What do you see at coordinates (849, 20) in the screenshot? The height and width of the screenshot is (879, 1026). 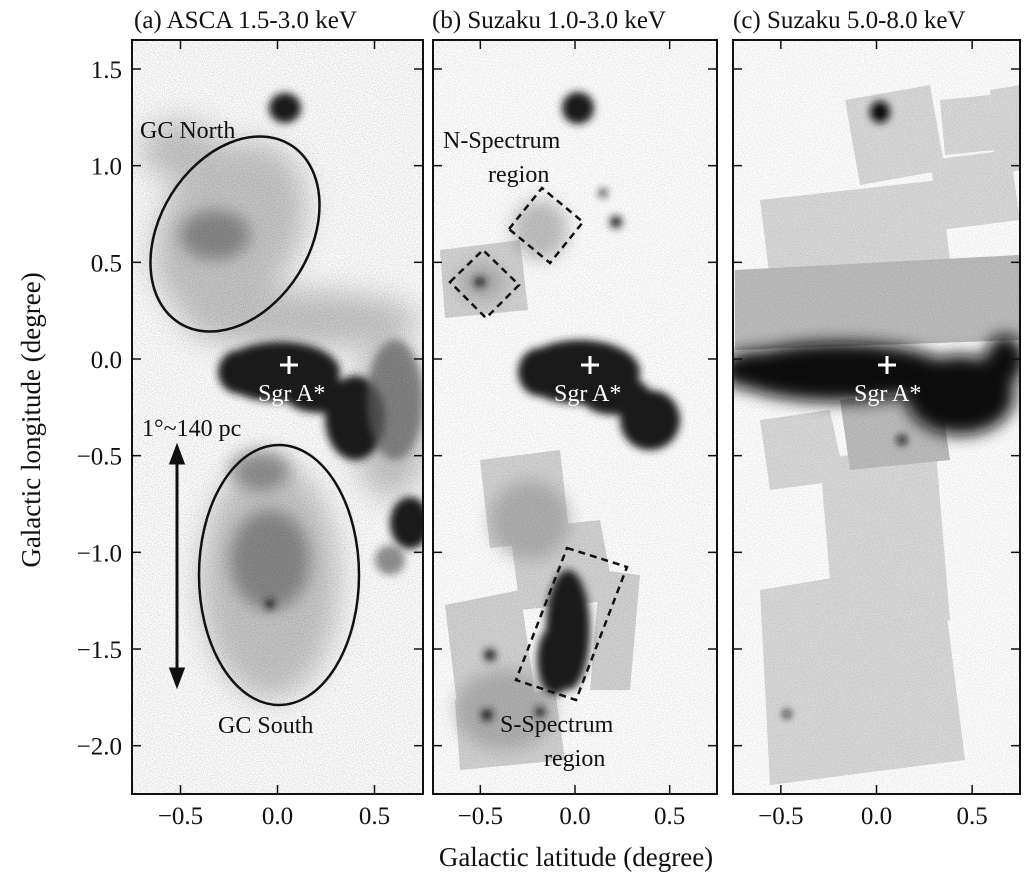 I see `panel-c-title: (c) Suzaku 5.0-8.0 keV` at bounding box center [849, 20].